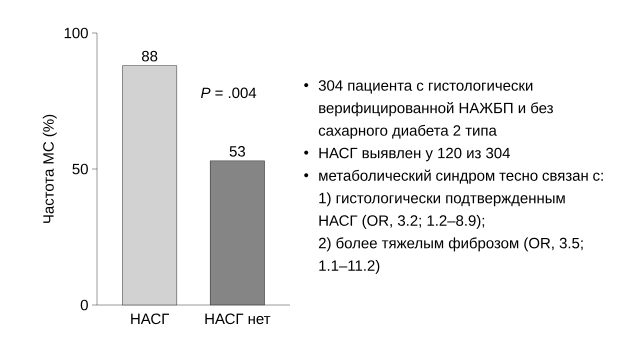  Describe the element at coordinates (450, 255) in the screenshot. I see `text: 2) более тяжелым фиброзом (OR, 3.5; 1.1–11.2)` at that location.